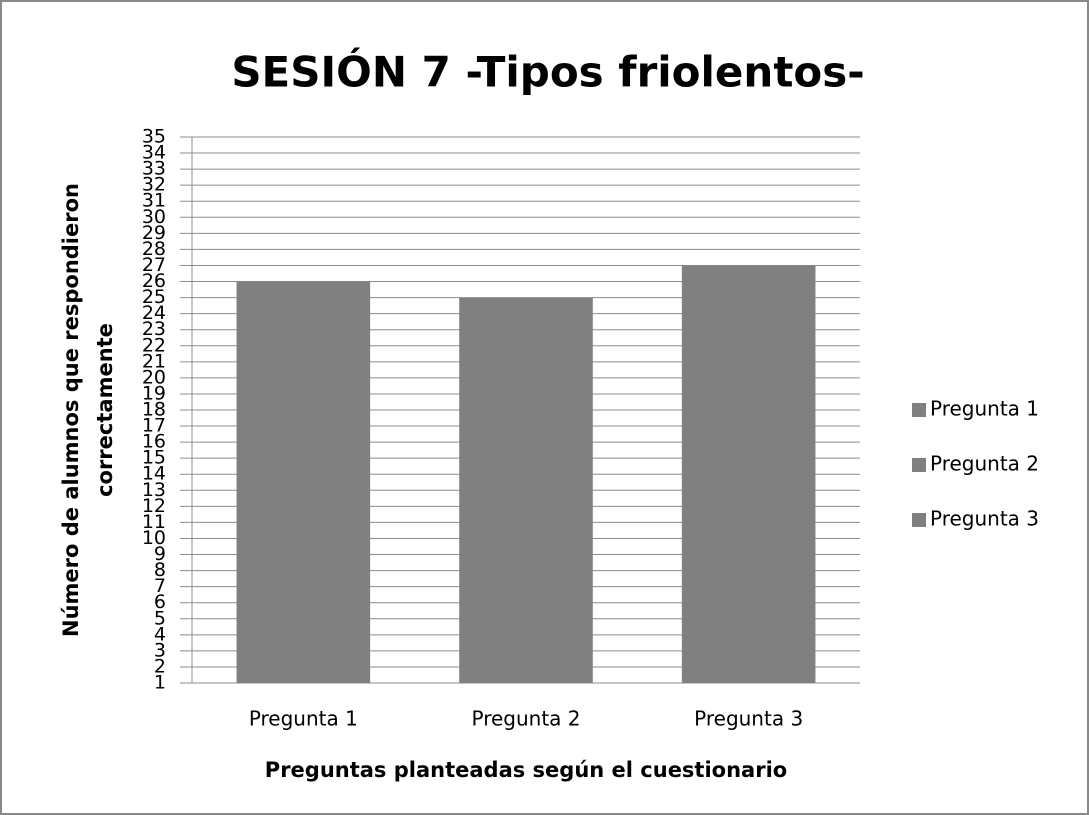 The width and height of the screenshot is (1089, 815). Describe the element at coordinates (160, 554) in the screenshot. I see `y-tick-label: 9` at that location.